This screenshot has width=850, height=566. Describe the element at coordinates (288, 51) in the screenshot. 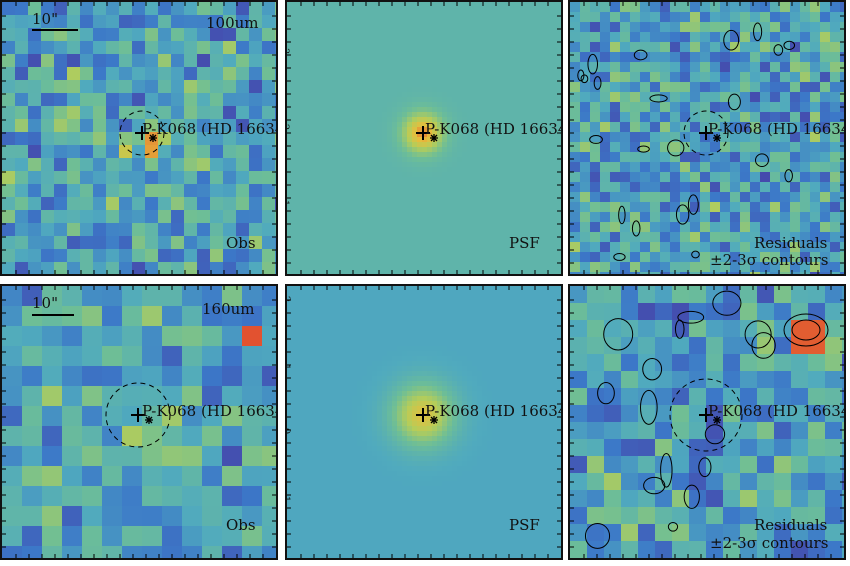

I see `axis-tick-label: 3` at that location.